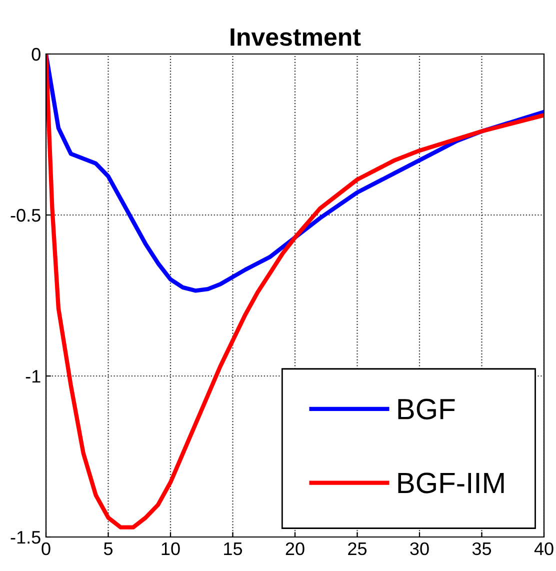 This screenshot has height=571, width=556. What do you see at coordinates (25, 215) in the screenshot?
I see `y-tick-label: -0.5` at bounding box center [25, 215].